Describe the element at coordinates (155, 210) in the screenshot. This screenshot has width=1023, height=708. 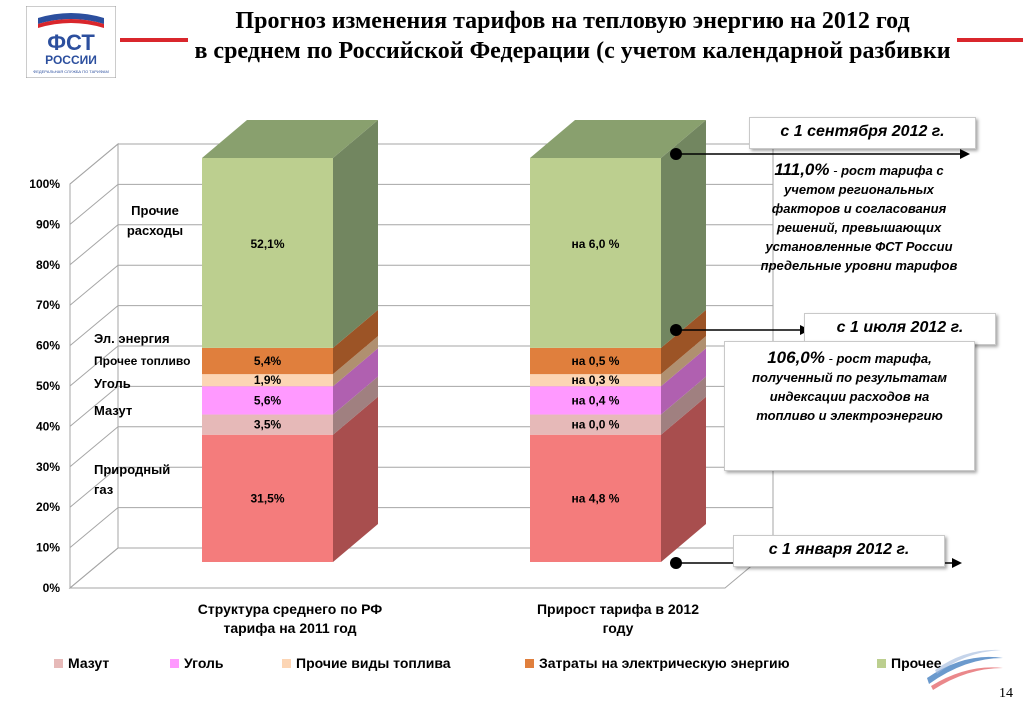
I see `segment-label: Прочие` at that location.